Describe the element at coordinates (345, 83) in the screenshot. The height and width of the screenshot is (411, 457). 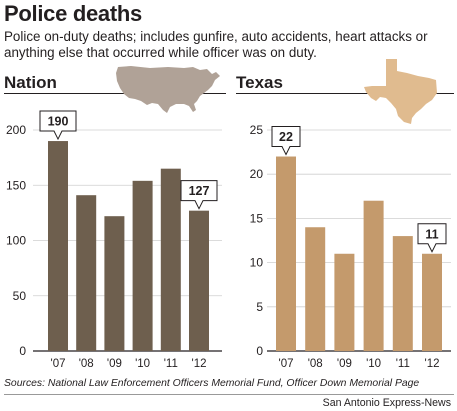
I see `texas-panel-title: Texas` at that location.